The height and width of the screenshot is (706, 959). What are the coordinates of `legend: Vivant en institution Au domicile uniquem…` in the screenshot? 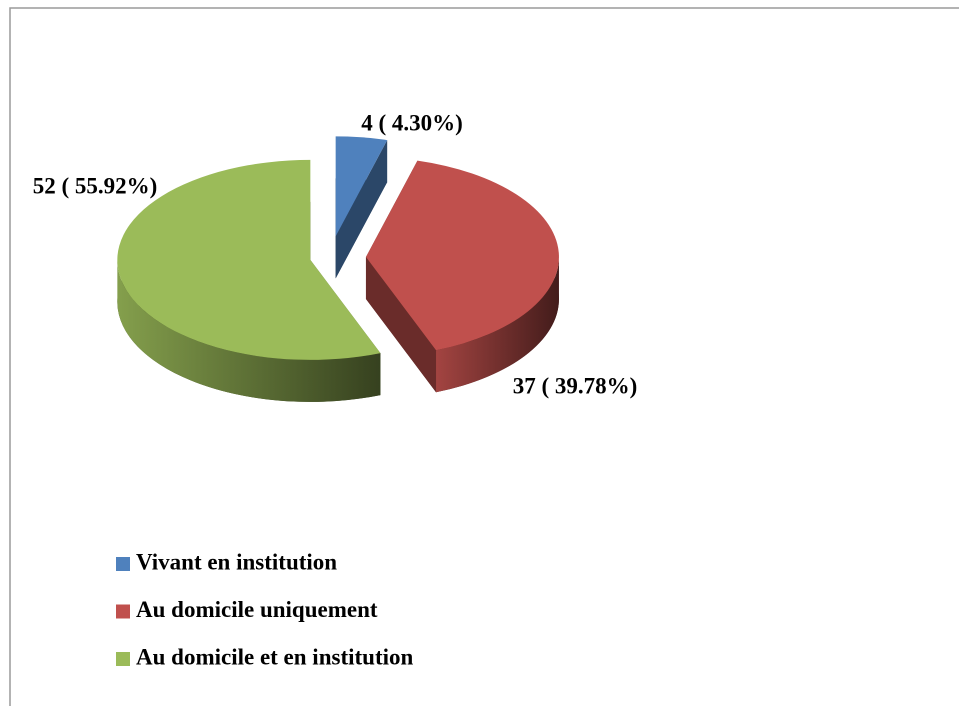 It's located at (264, 609).